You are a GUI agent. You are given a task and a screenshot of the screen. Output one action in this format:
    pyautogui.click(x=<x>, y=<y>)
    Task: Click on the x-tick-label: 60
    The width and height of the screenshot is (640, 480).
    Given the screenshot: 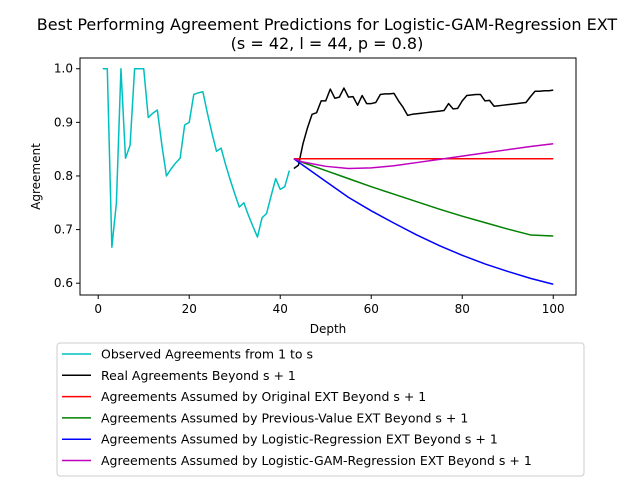 What is the action you would take?
    pyautogui.click(x=371, y=309)
    